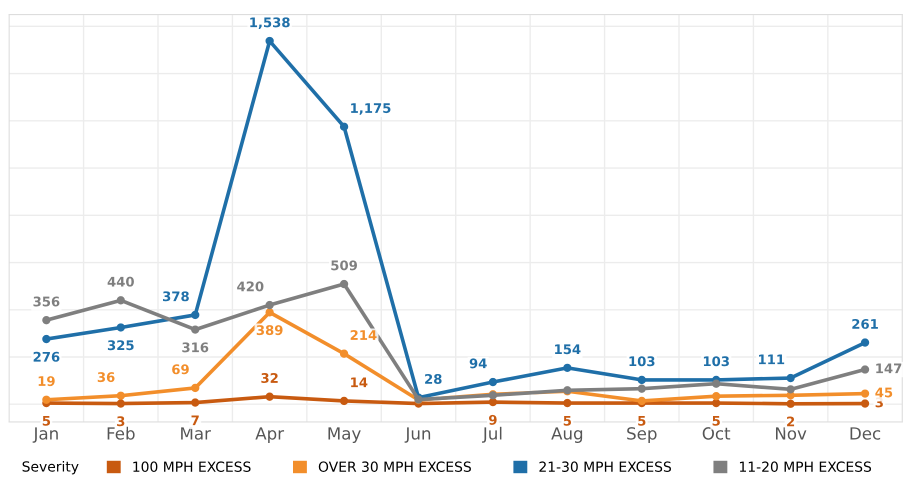 This screenshot has width=916, height=485. Describe the element at coordinates (359, 382) in the screenshot. I see `data-label: 14` at that location.